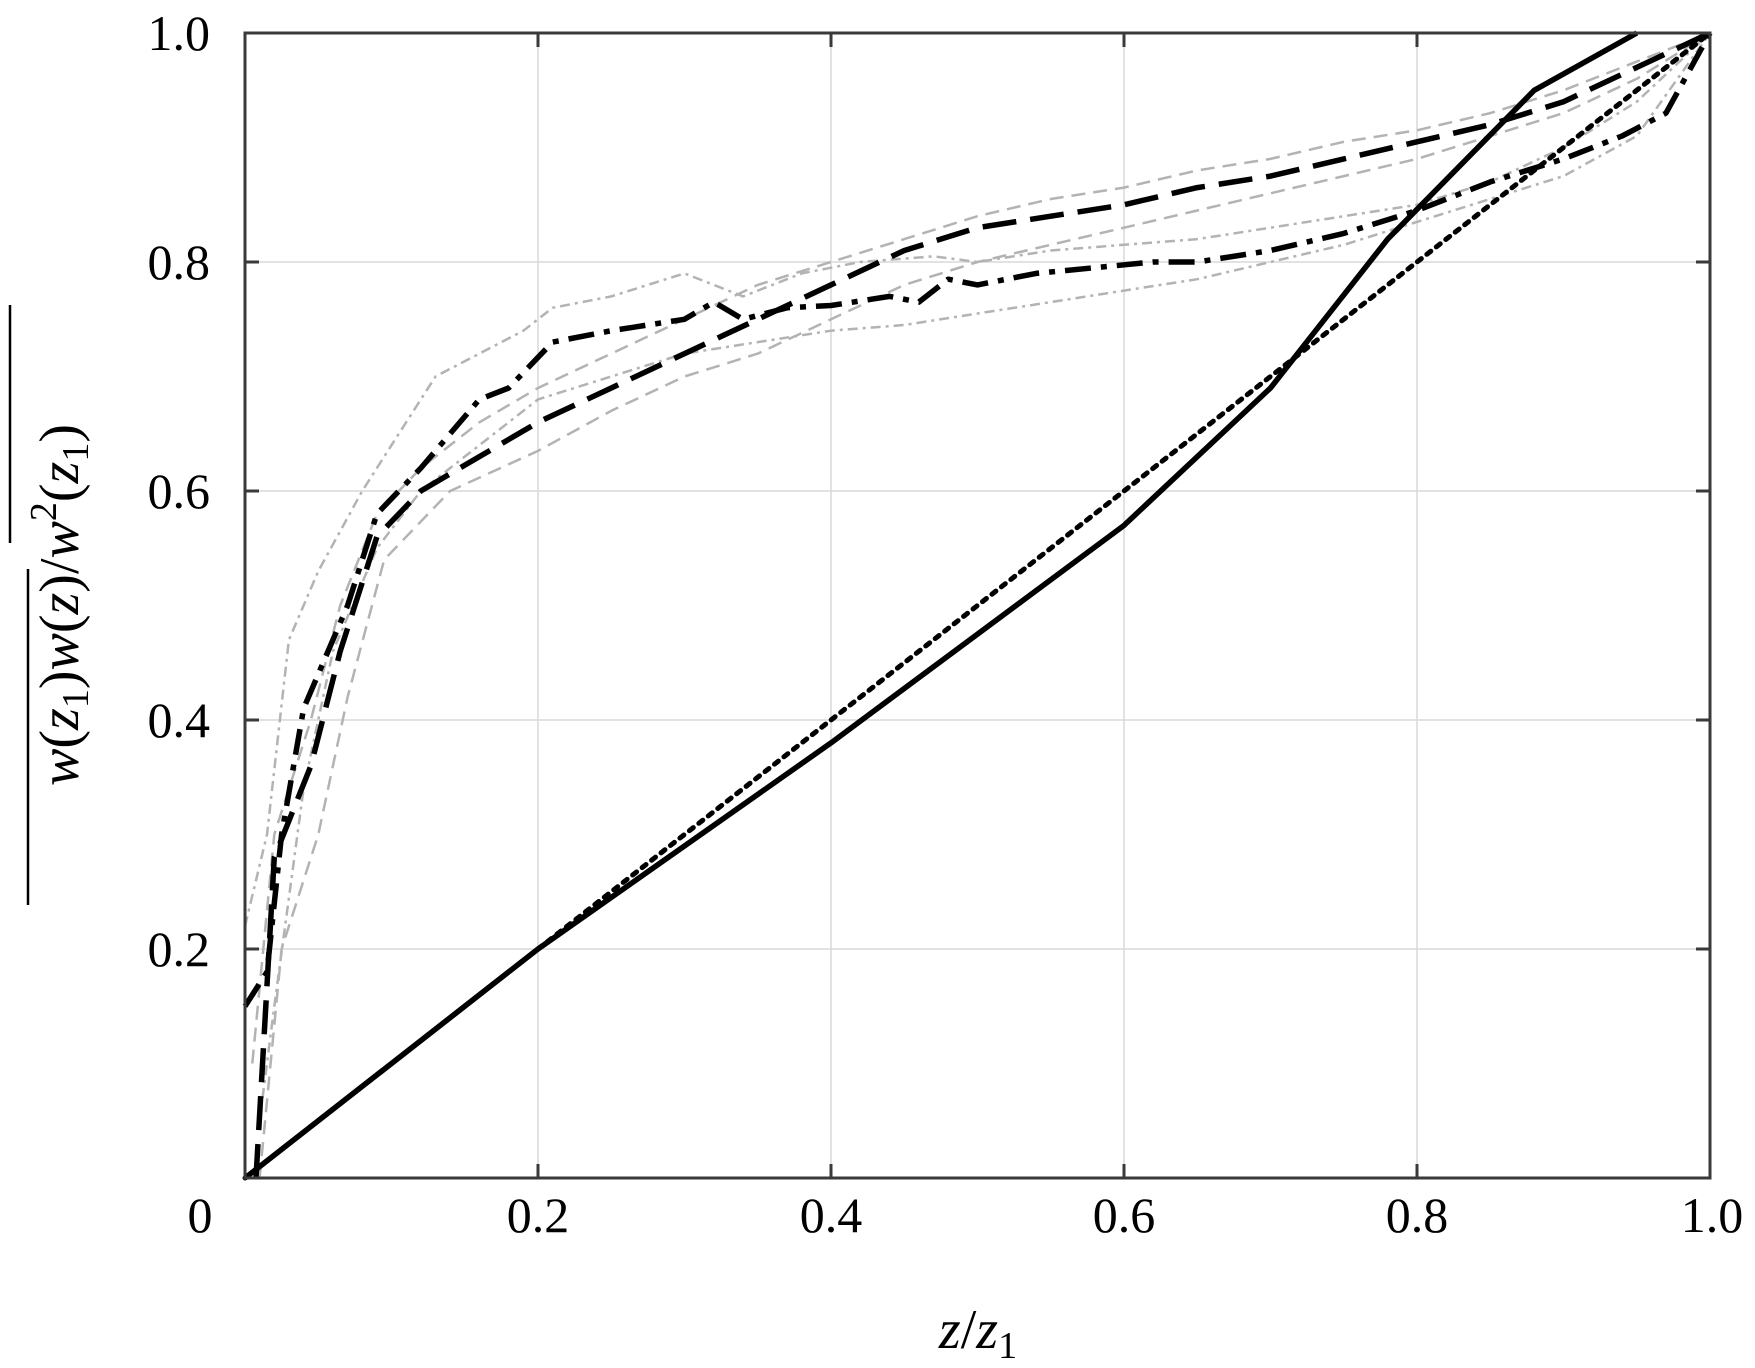  Describe the element at coordinates (977, 1333) in the screenshot. I see `x-axis-label: z/z1` at that location.